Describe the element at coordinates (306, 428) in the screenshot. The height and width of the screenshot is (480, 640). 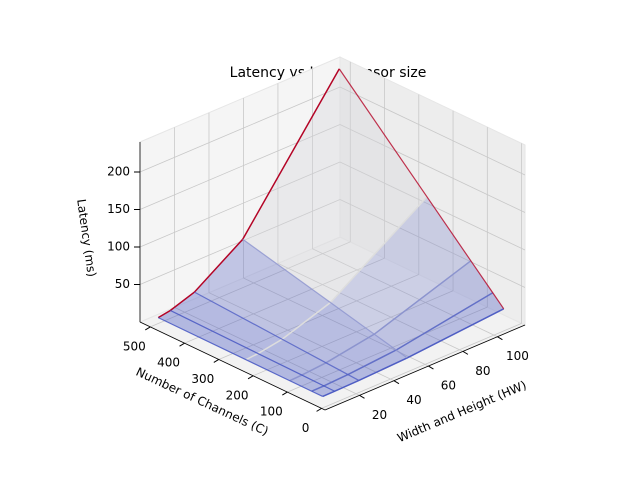
I see `y-tick-label: 0` at that location.